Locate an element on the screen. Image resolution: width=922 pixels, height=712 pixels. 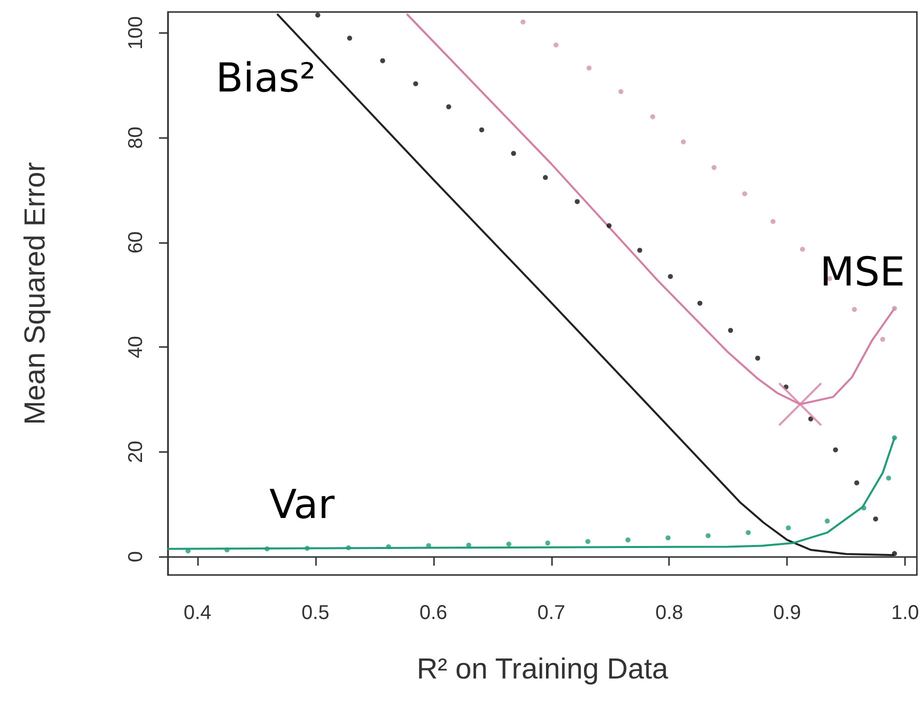
y-tick-label: 0 is located at coordinates (136, 556).